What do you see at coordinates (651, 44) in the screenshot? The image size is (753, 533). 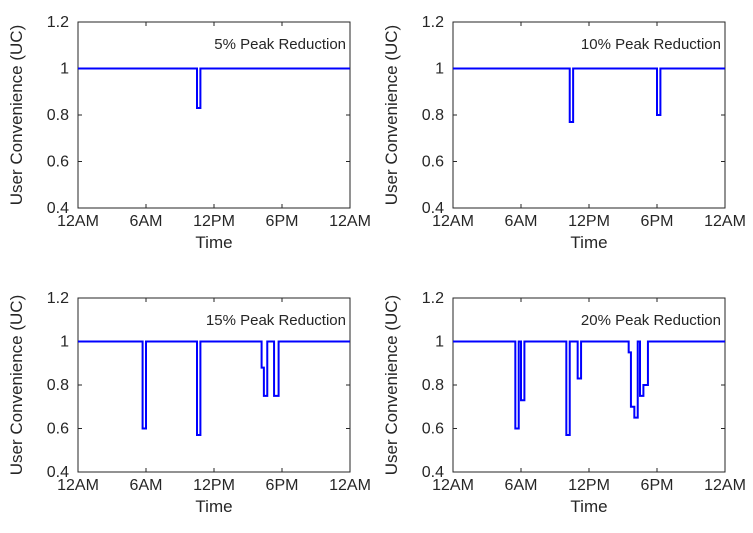 I see `subplot-title: 10% Peak Reduction` at bounding box center [651, 44].